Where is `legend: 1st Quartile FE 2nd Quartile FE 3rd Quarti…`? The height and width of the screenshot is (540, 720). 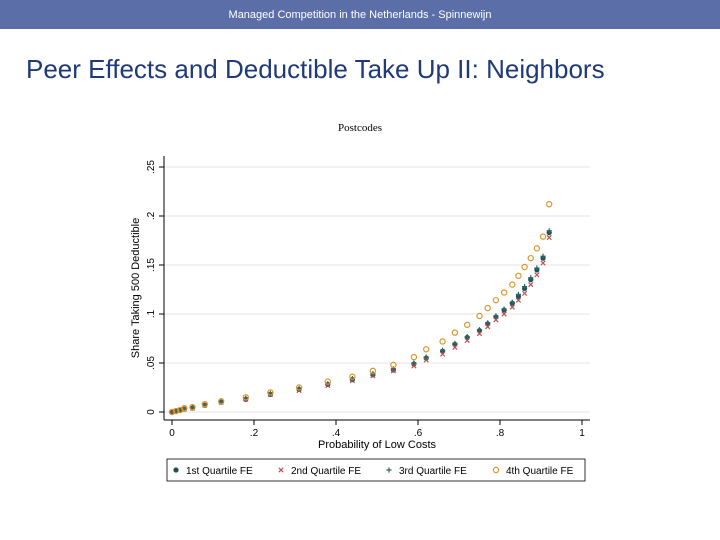
legend: 1st Quartile FE 2nd Quartile FE 3rd Quarti… is located at coordinates (376, 470).